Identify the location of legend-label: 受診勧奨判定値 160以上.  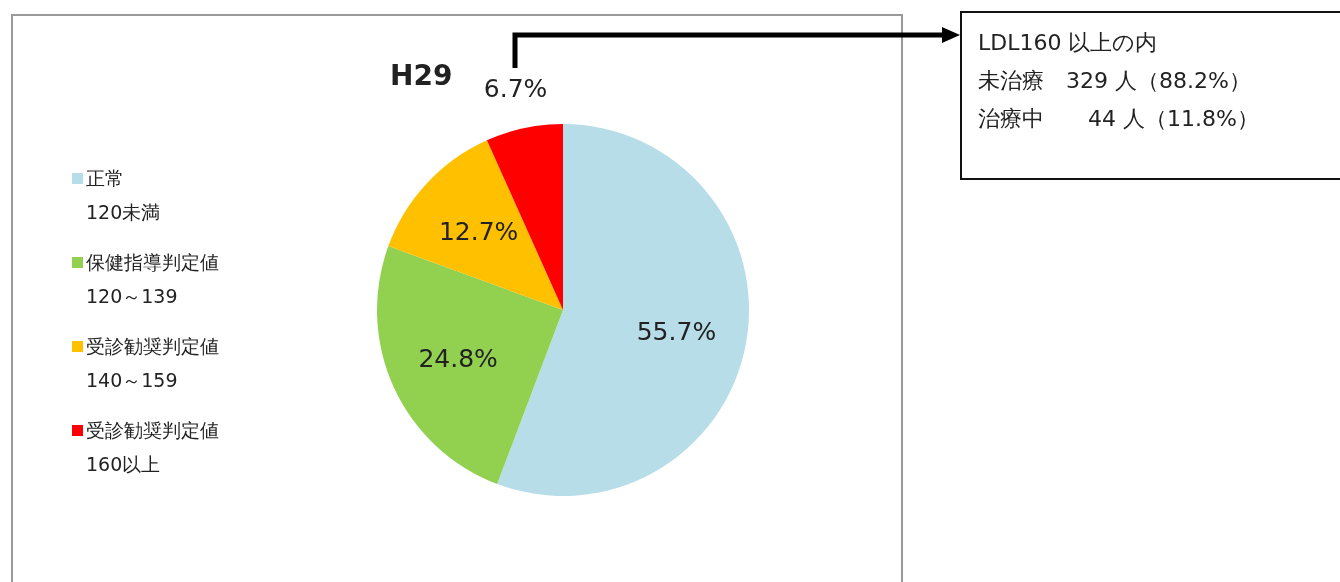
(152, 447).